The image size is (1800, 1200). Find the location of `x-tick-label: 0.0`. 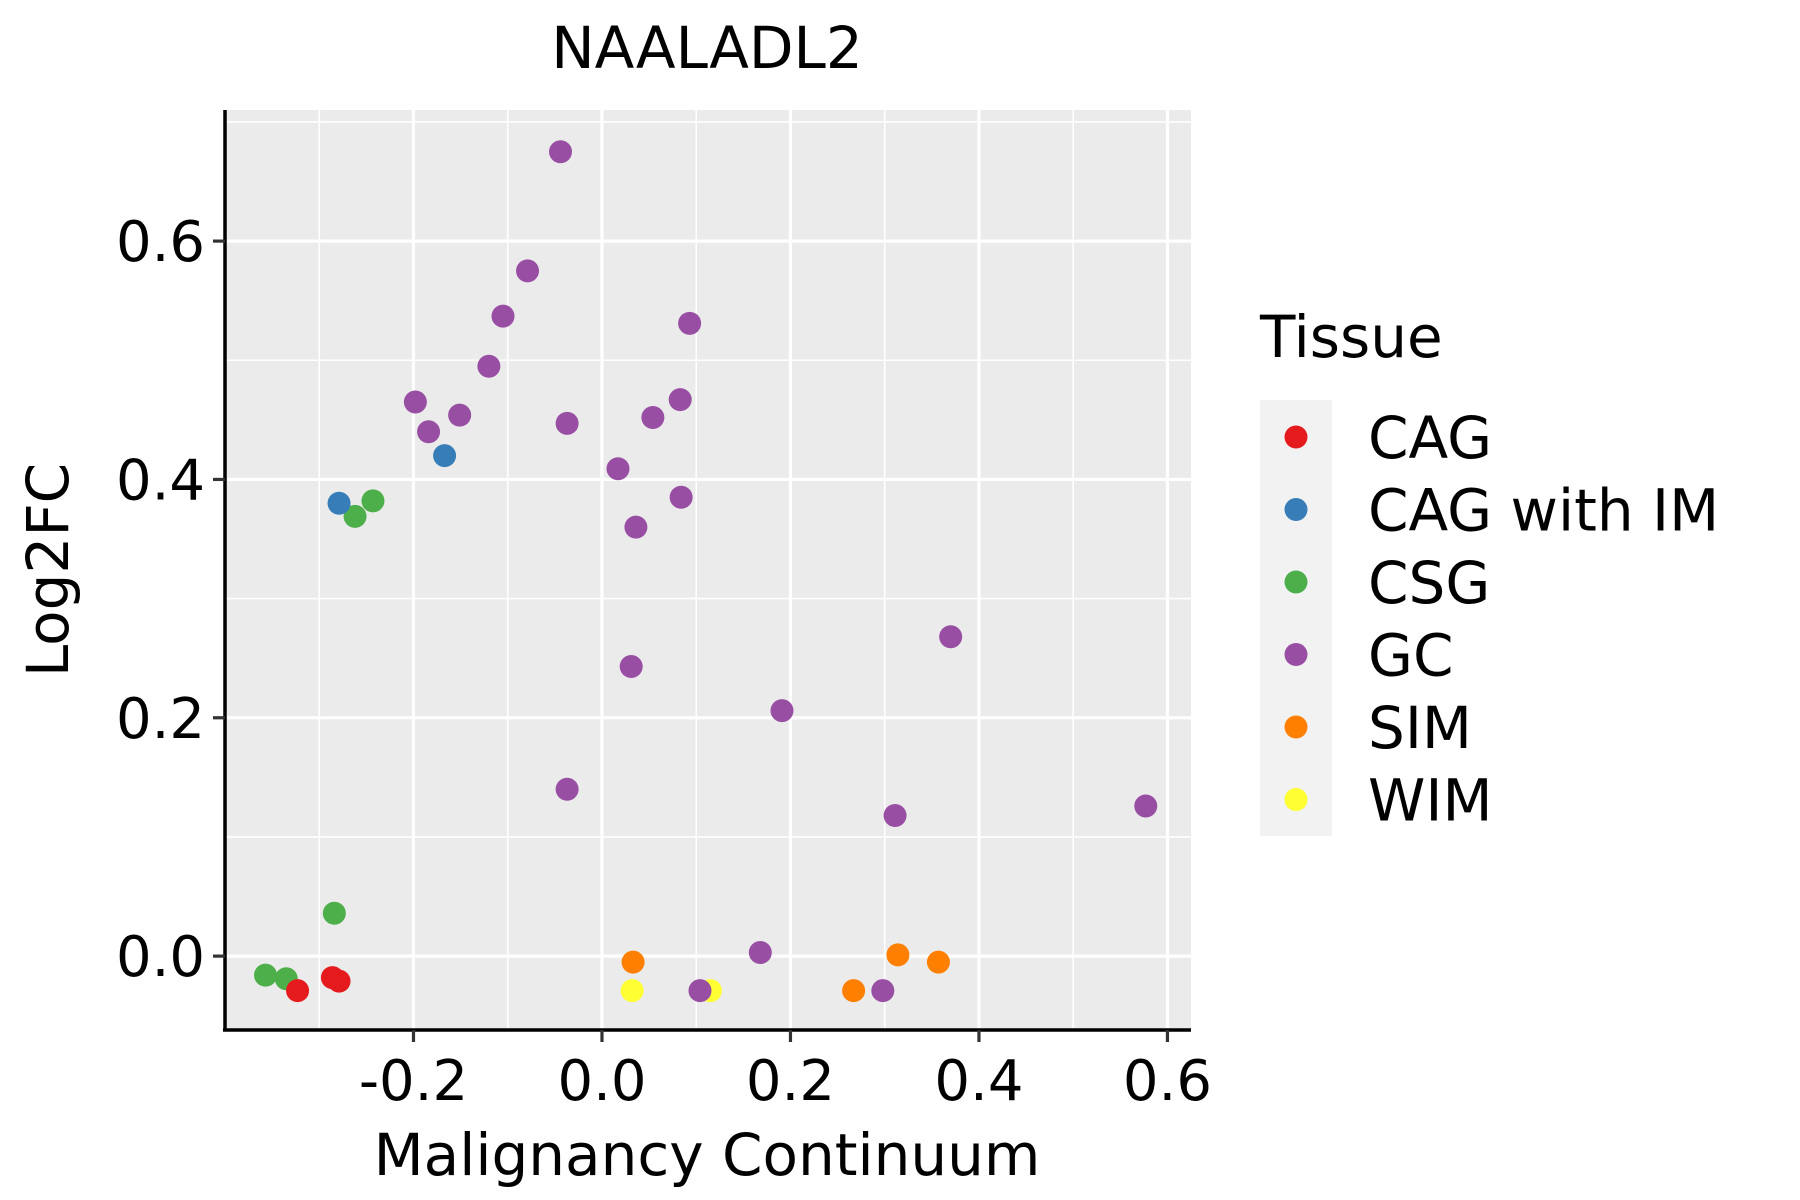

x-tick-label: 0.0 is located at coordinates (601, 1081).